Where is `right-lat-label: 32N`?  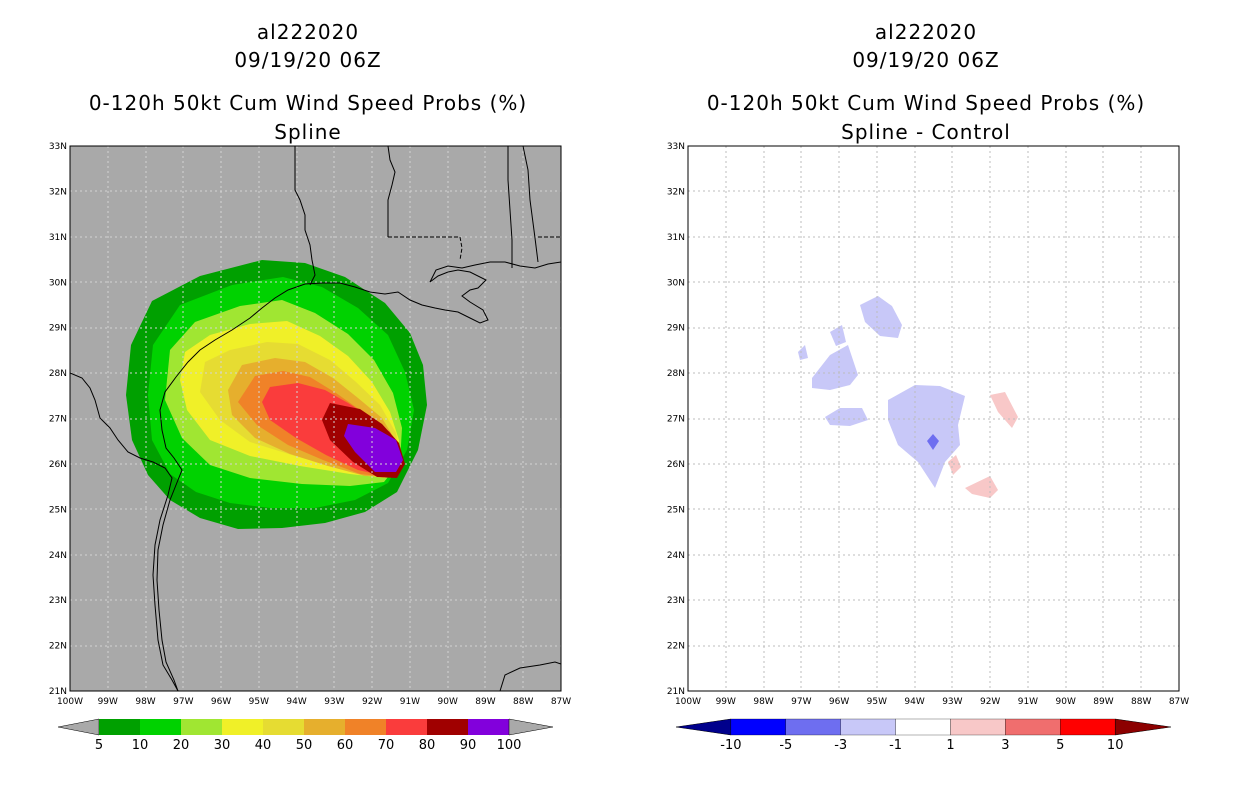
right-lat-label: 32N is located at coordinates (676, 192).